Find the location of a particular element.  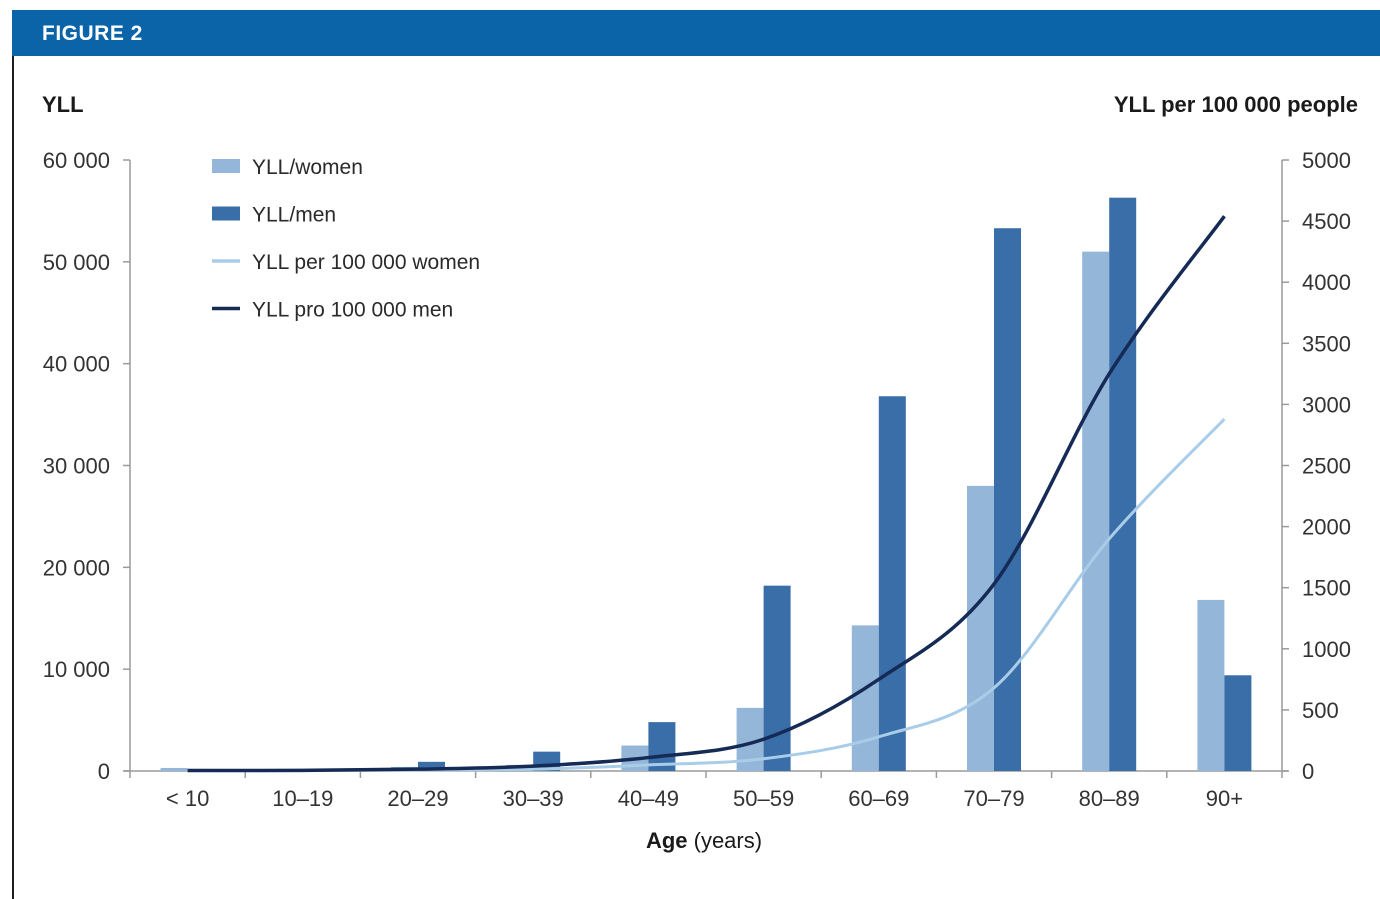

right-tick-label: 2500 is located at coordinates (1326, 466).